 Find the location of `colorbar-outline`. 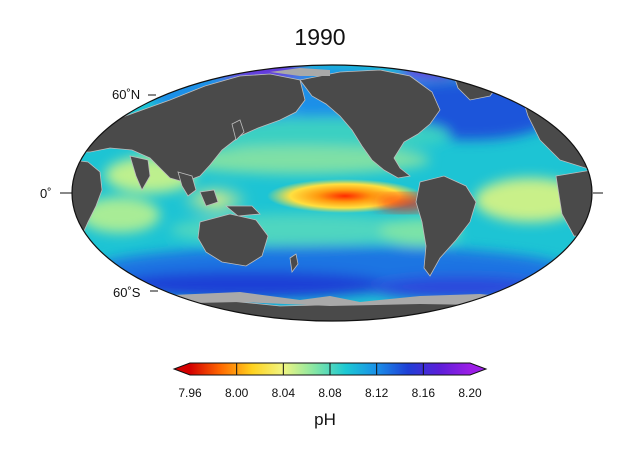

colorbar-outline is located at coordinates (330, 369).